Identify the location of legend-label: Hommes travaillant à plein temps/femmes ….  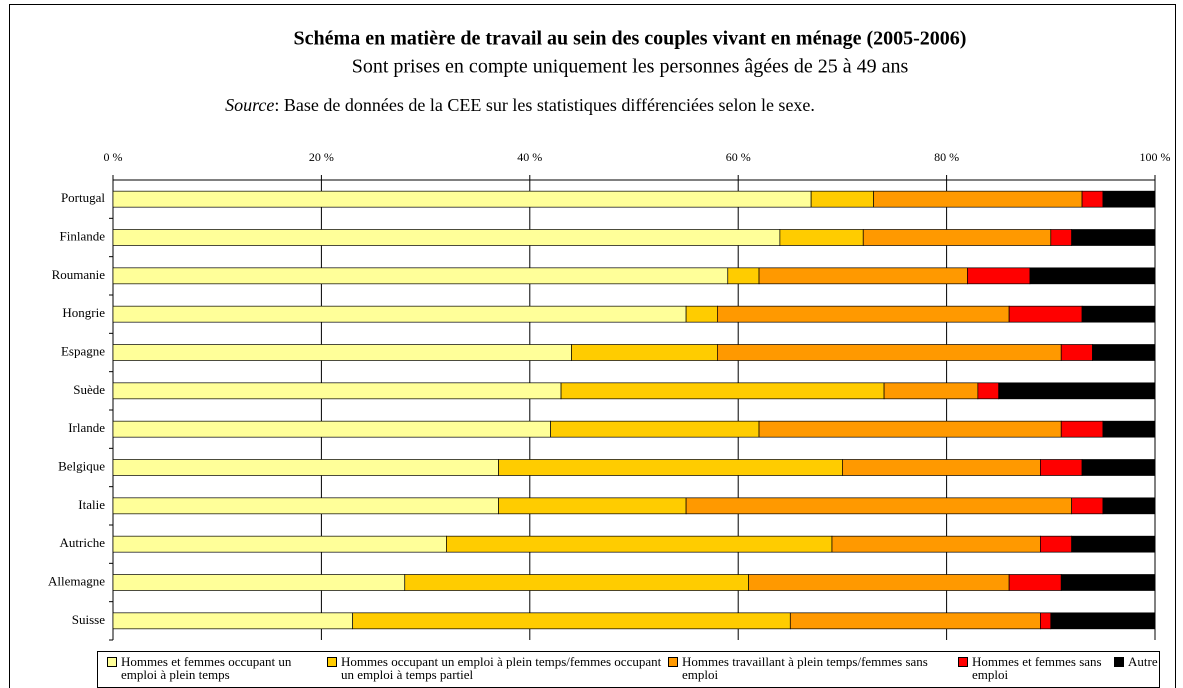
(805, 668).